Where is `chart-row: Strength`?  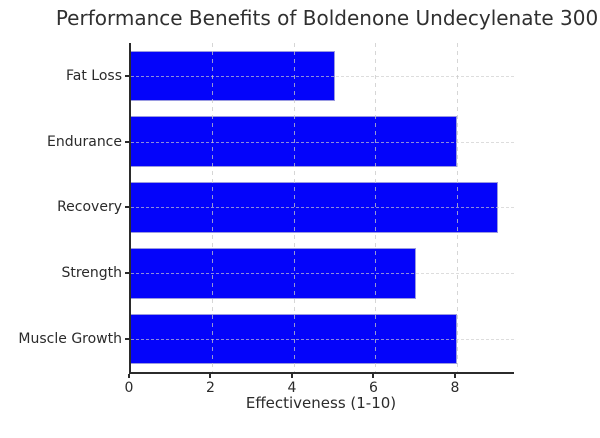
chart-row: Strength is located at coordinates (287, 273).